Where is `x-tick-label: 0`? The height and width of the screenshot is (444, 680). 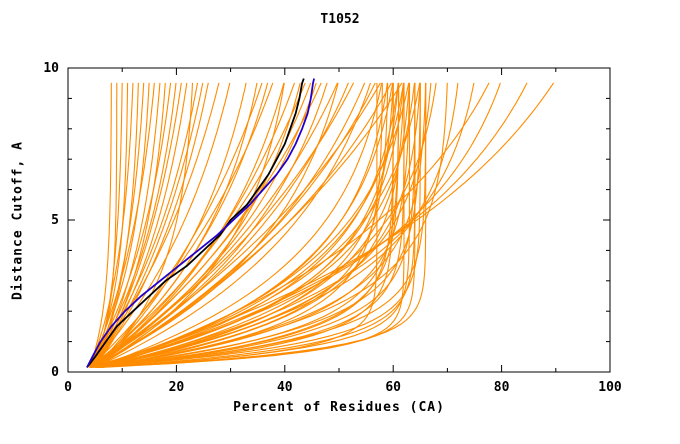 x-tick-label: 0 is located at coordinates (68, 387).